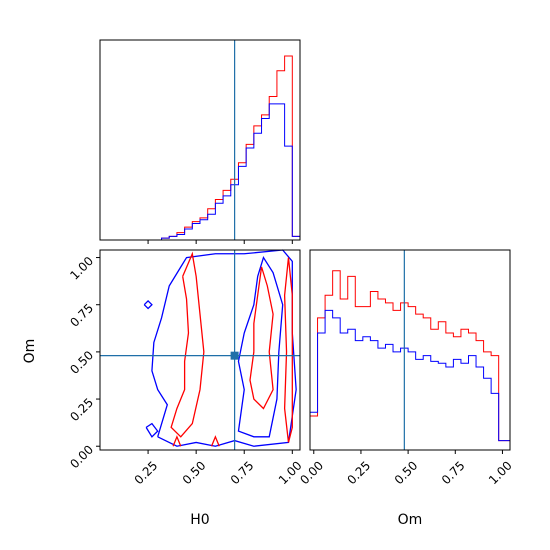  I want to click on h0-x-tick-label: 0.75, so click(242, 472).